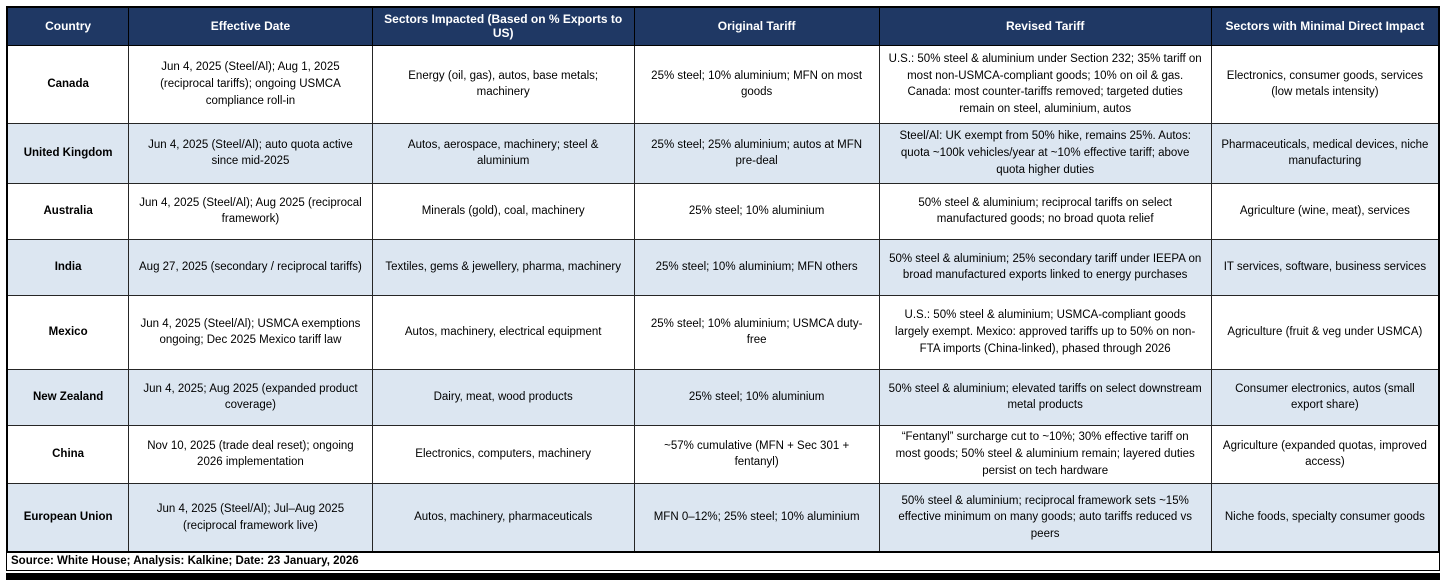 Image resolution: width=1444 pixels, height=580 pixels. What do you see at coordinates (250, 26) in the screenshot?
I see `column-header-effective-date: Effective Date` at bounding box center [250, 26].